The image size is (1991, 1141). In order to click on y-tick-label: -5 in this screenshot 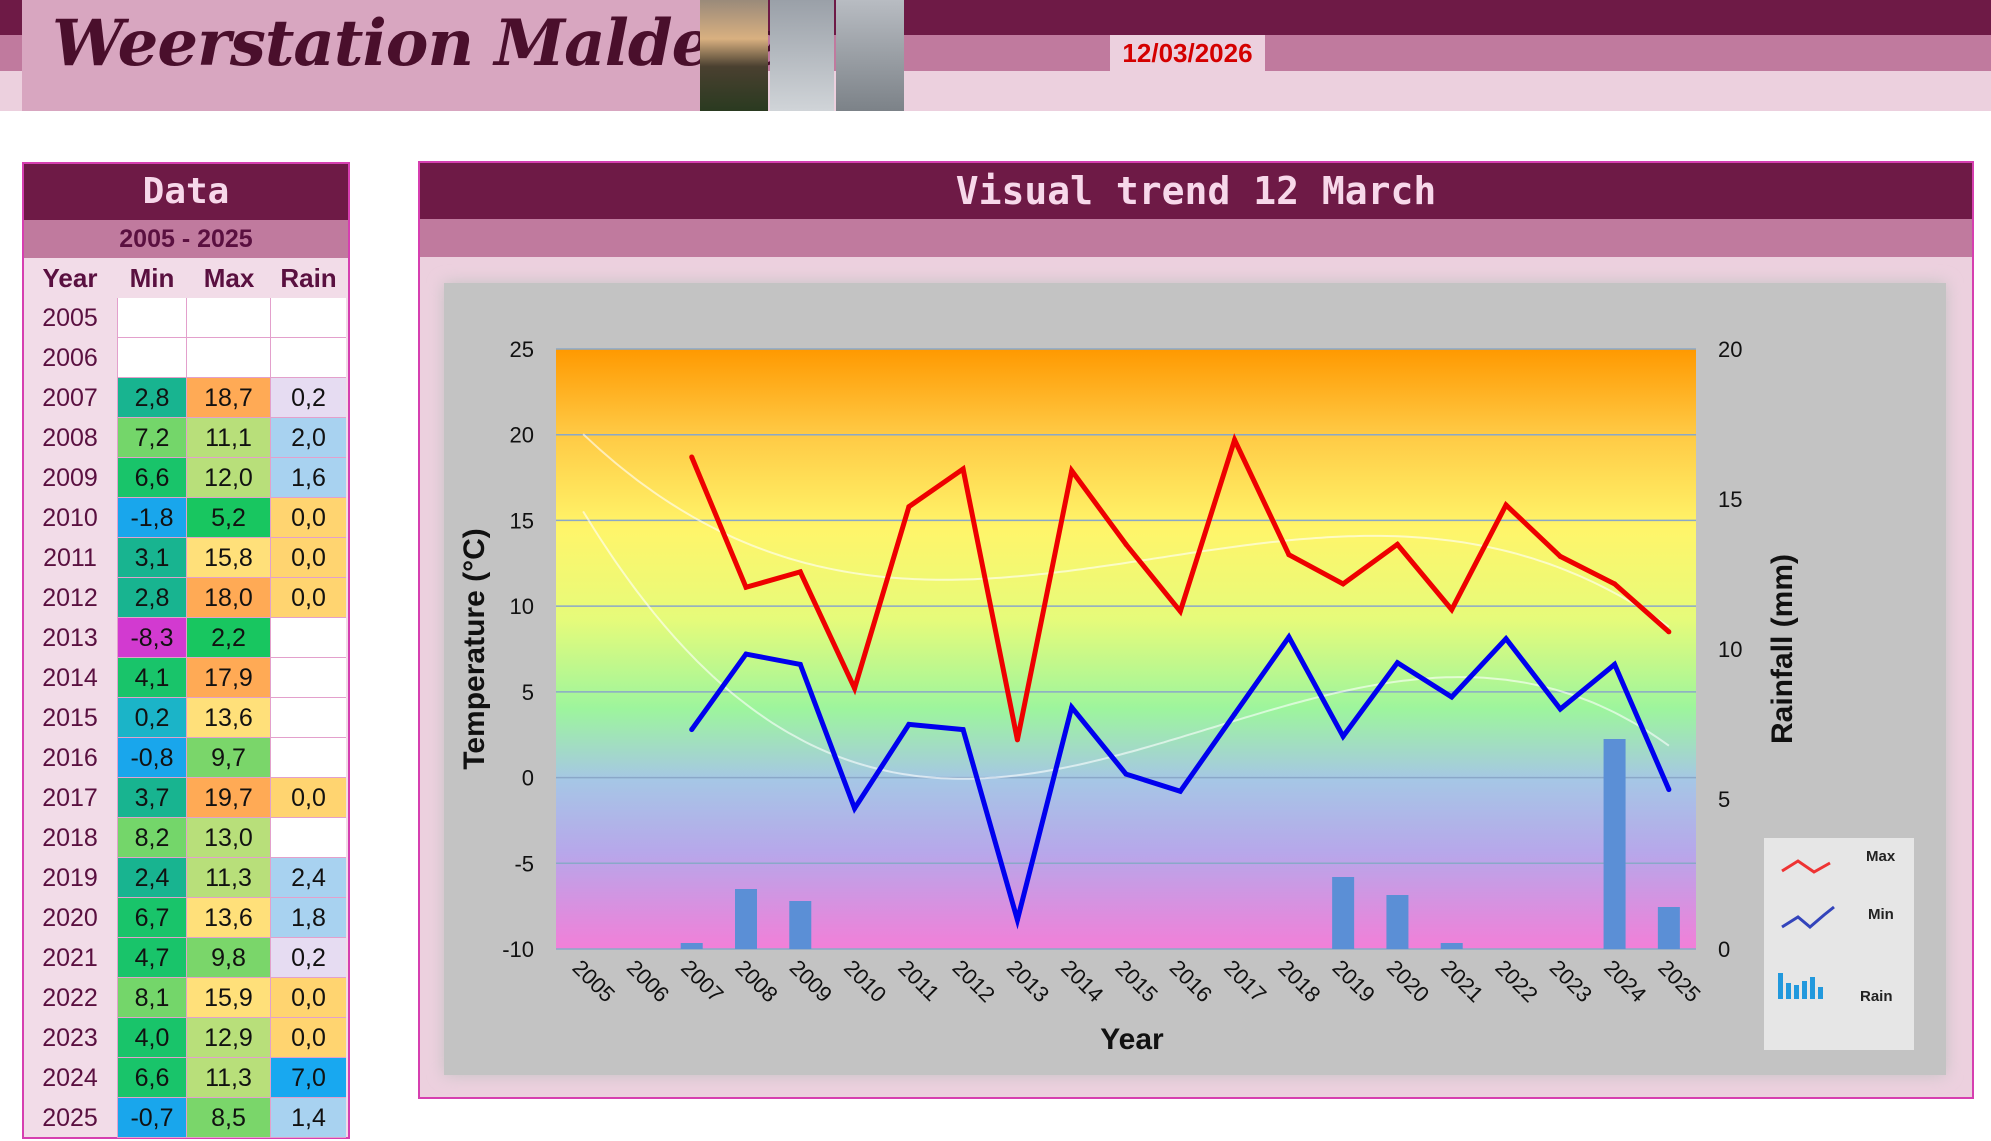, I will do `click(524, 863)`.